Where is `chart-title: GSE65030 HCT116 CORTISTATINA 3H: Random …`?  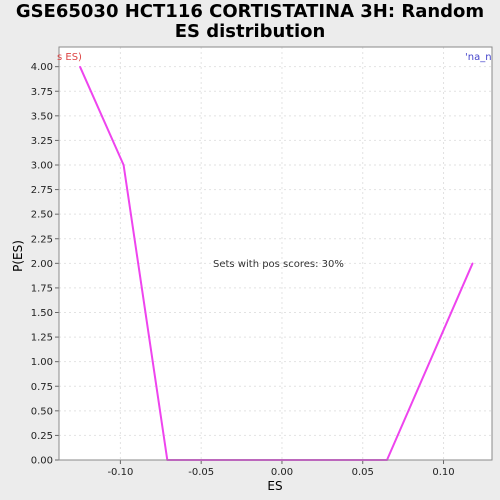
chart-title: GSE65030 HCT116 CORTISTATINA 3H: Random … is located at coordinates (250, 22).